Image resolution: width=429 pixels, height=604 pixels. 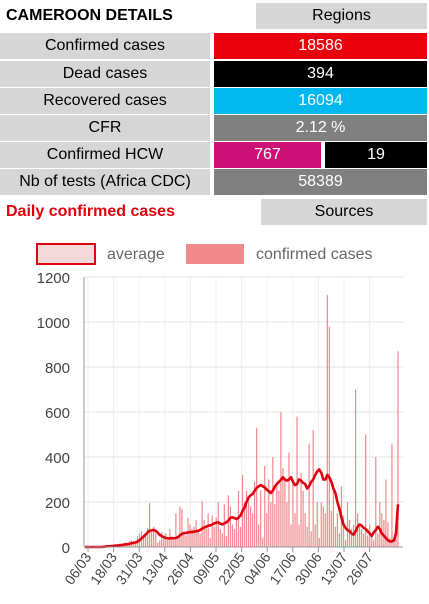 I want to click on x-tick-label: 30/06, so click(x=308, y=568).